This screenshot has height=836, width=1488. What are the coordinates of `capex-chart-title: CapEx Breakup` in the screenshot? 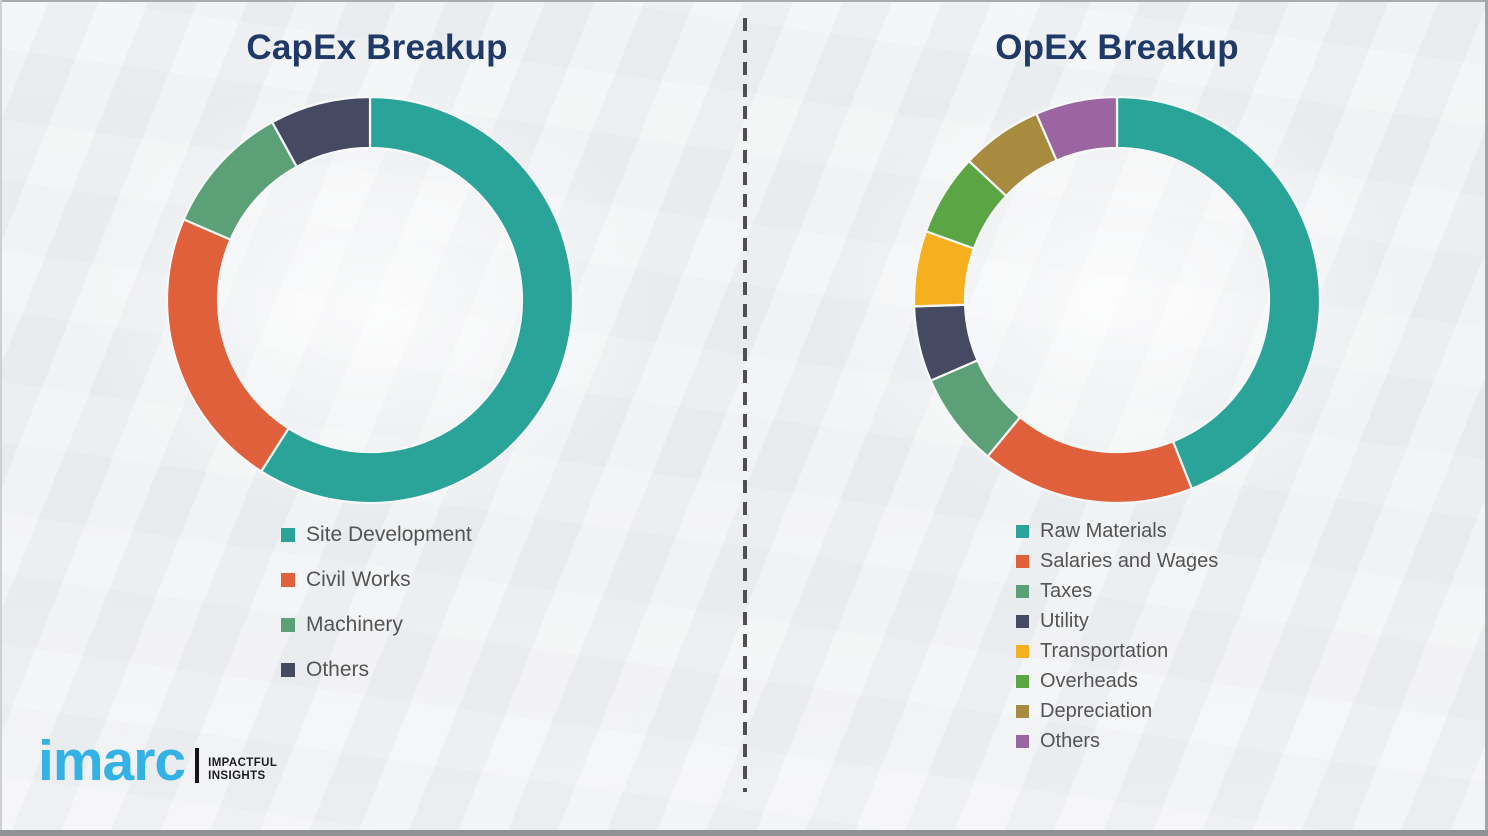 It's located at (377, 47).